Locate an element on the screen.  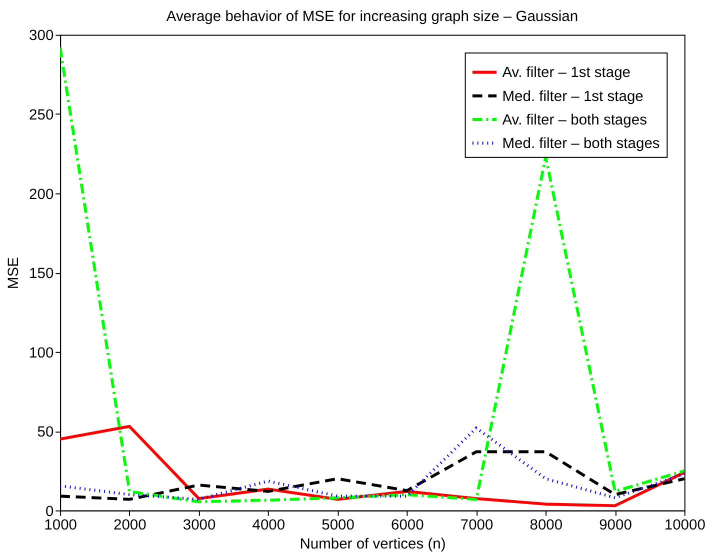
y-tick-label: 100 is located at coordinates (41, 353).